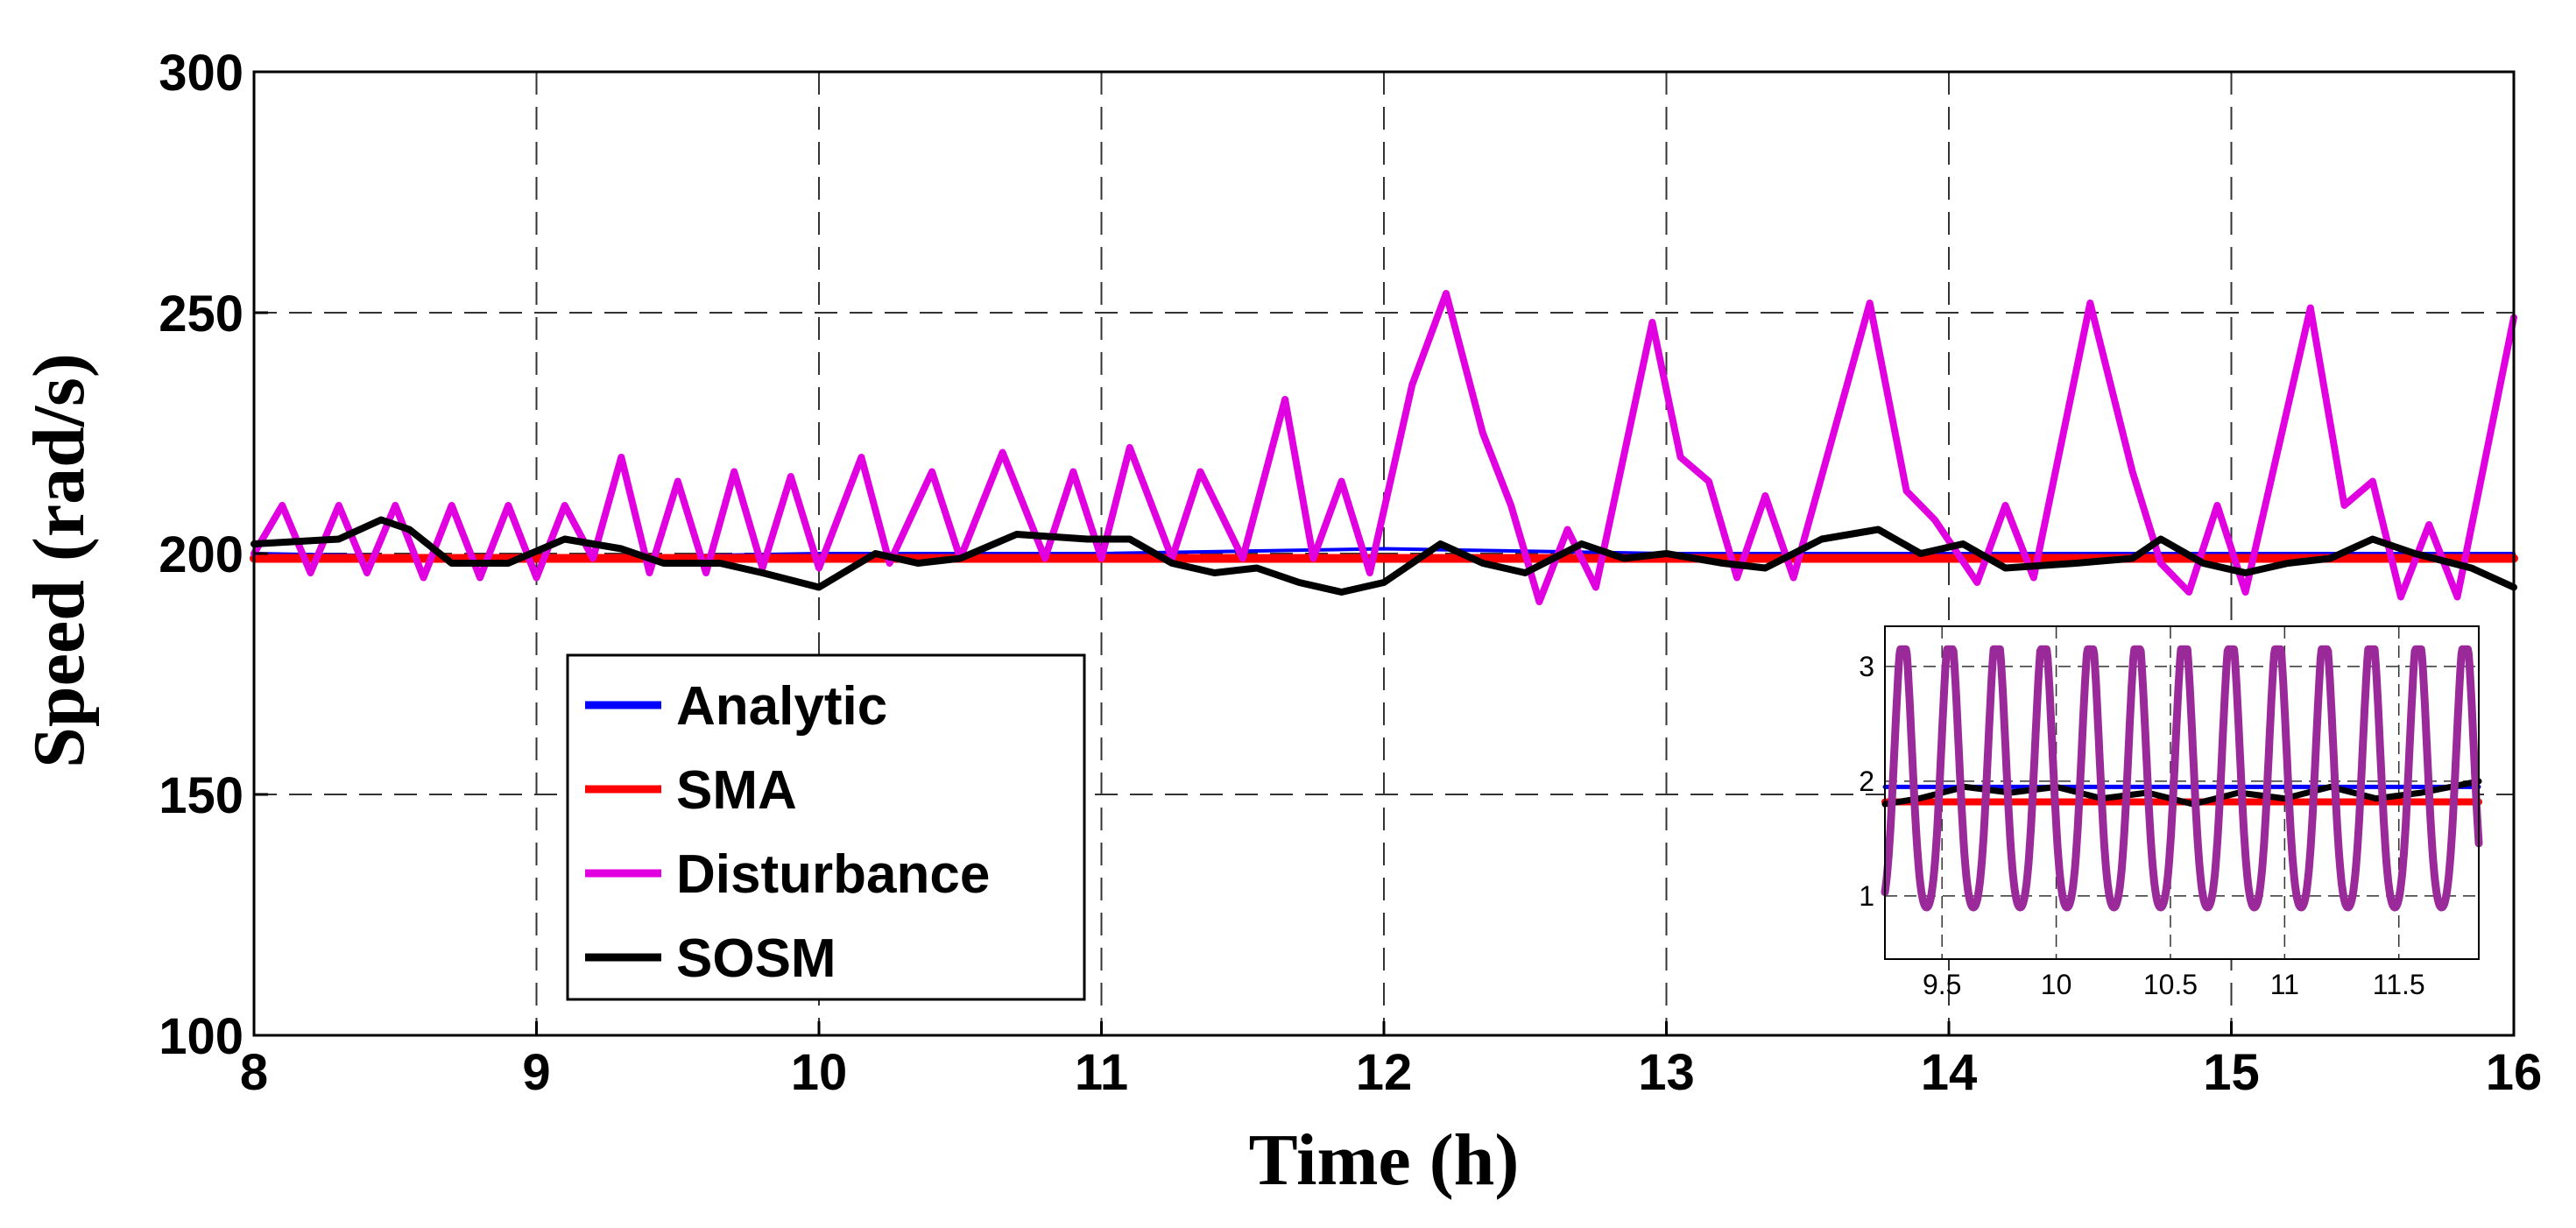 The height and width of the screenshot is (1228, 2576). What do you see at coordinates (1101, 1072) in the screenshot?
I see `x-tick-label: 11` at bounding box center [1101, 1072].